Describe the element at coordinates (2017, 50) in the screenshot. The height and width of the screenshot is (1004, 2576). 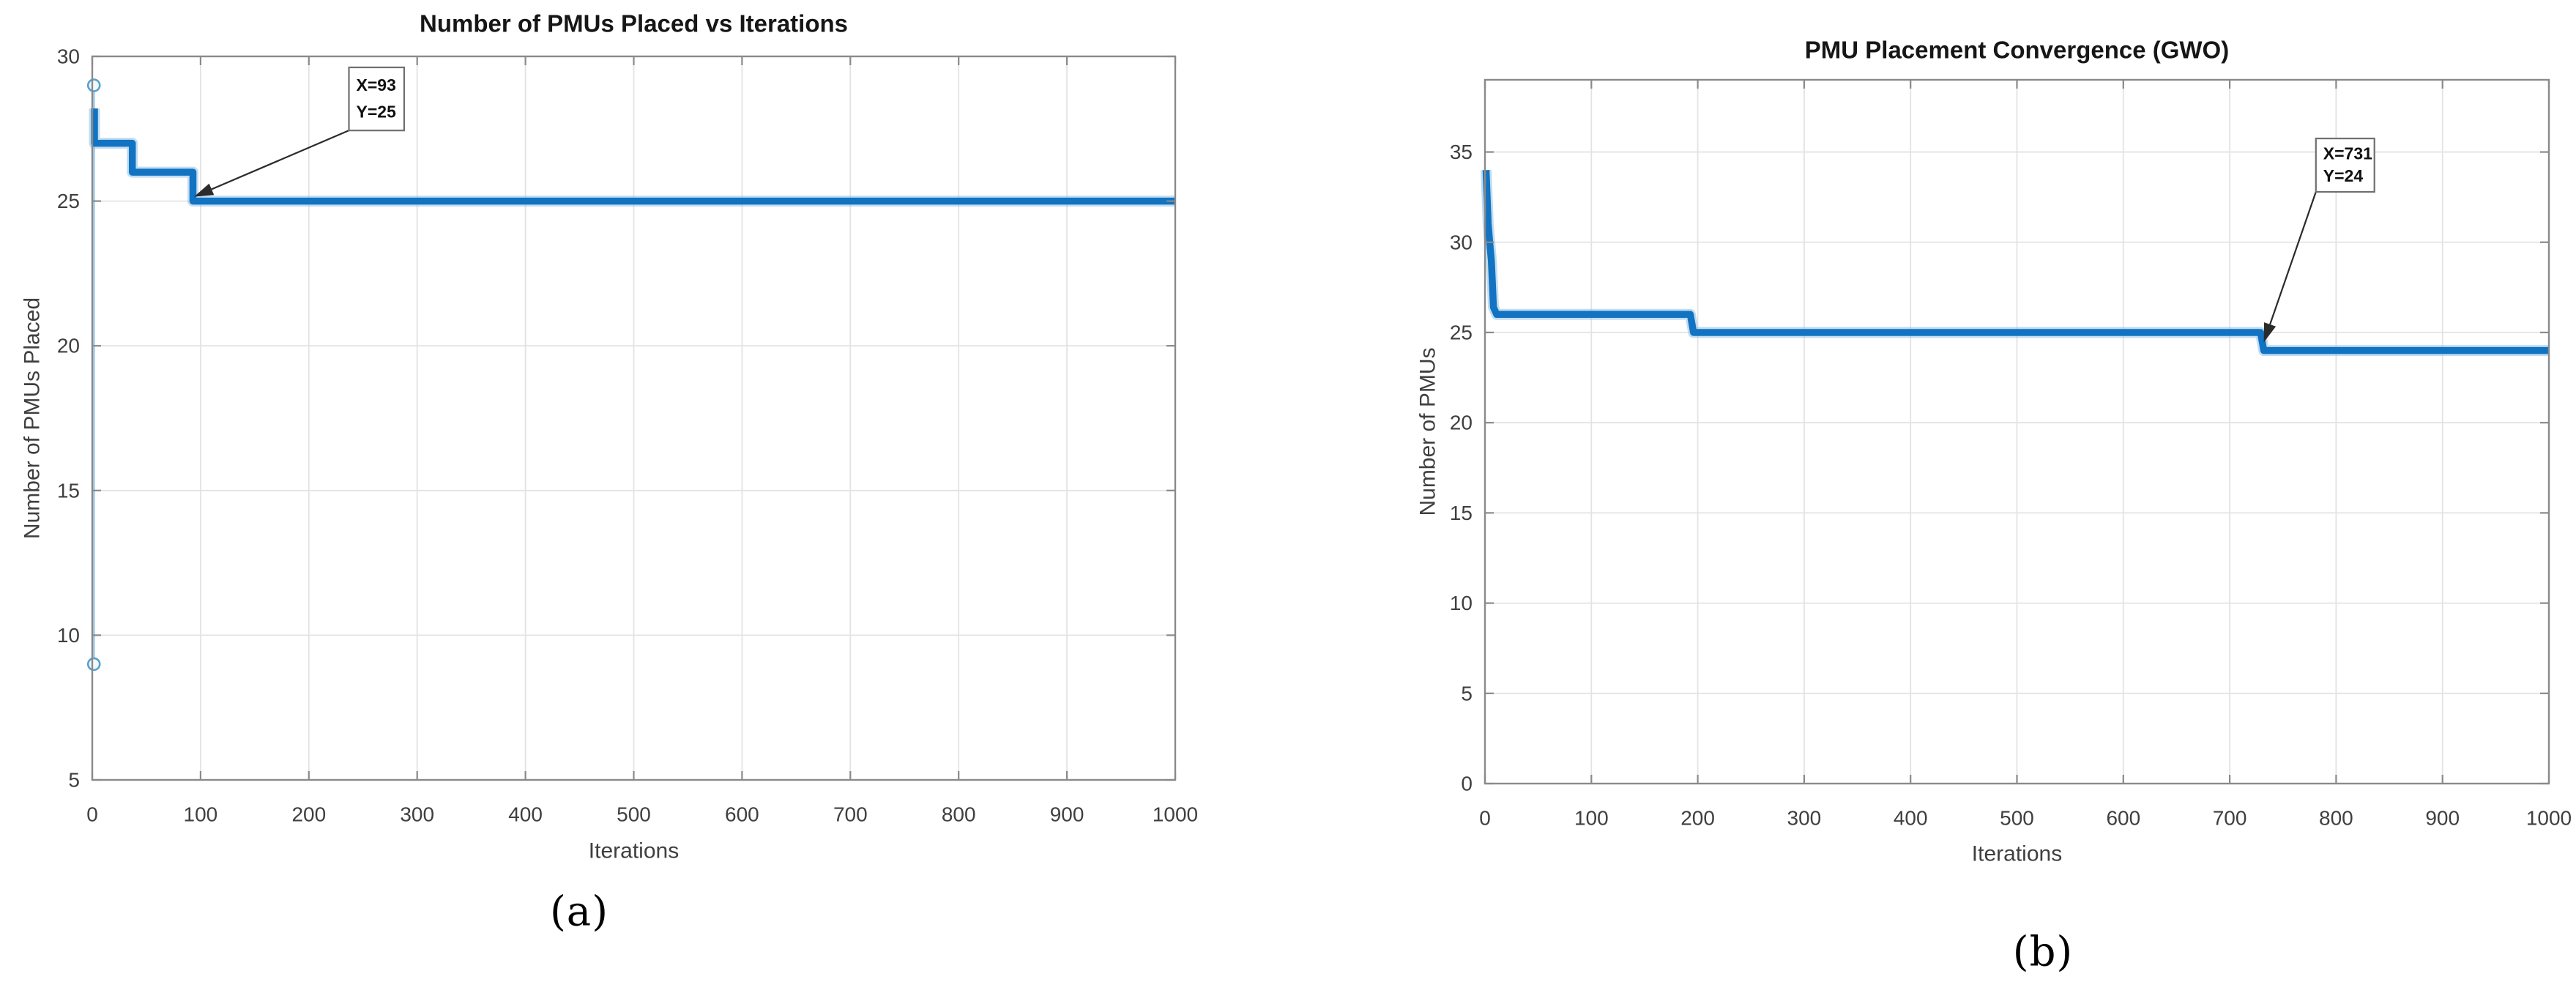
I see `chart-title: PMU Placement Convergence (GWO)` at that location.